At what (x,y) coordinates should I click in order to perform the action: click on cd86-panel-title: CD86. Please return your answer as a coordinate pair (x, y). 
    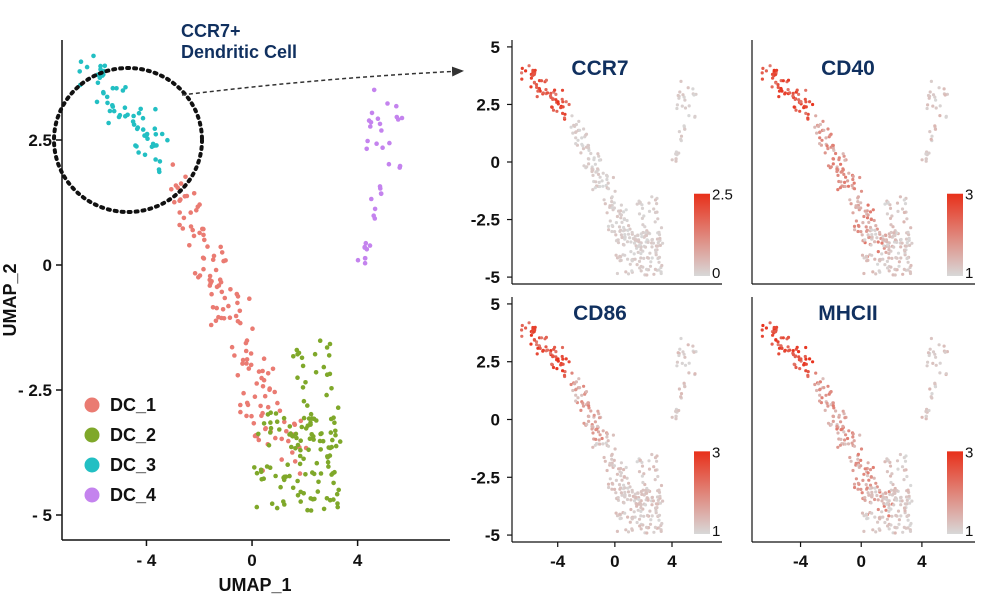
    Looking at the image, I should click on (600, 313).